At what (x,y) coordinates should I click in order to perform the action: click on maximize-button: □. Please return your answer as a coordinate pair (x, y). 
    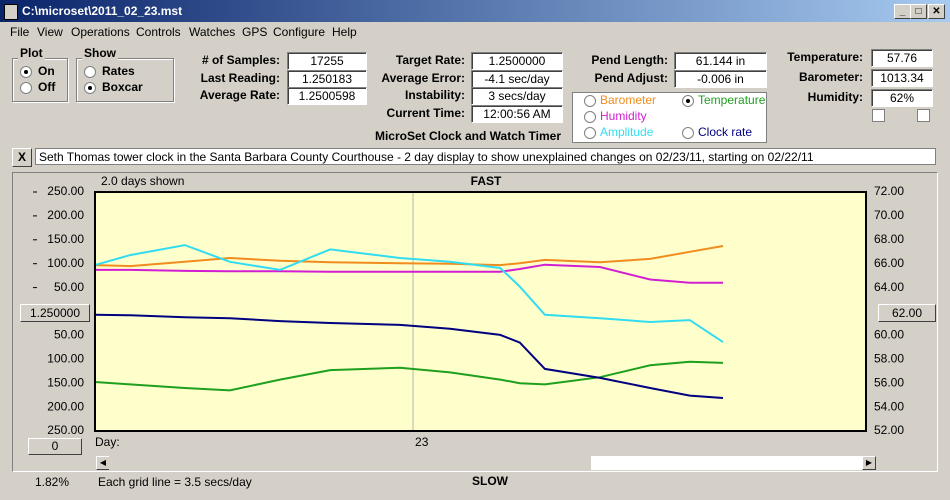
    Looking at the image, I should click on (918, 11).